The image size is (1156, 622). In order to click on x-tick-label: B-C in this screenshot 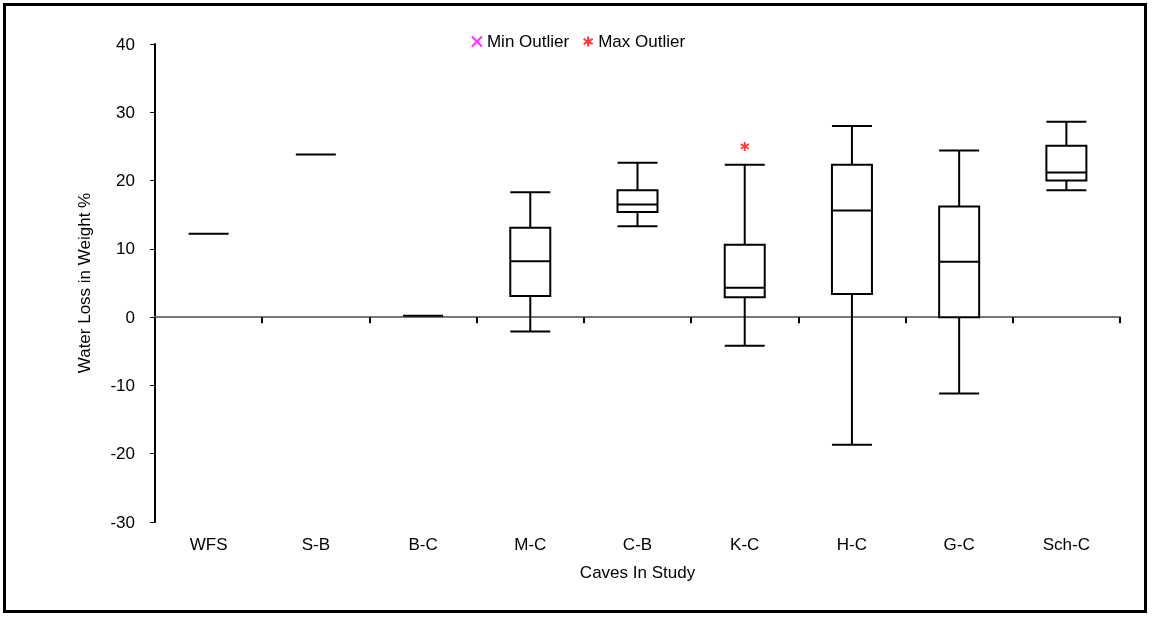, I will do `click(423, 544)`.